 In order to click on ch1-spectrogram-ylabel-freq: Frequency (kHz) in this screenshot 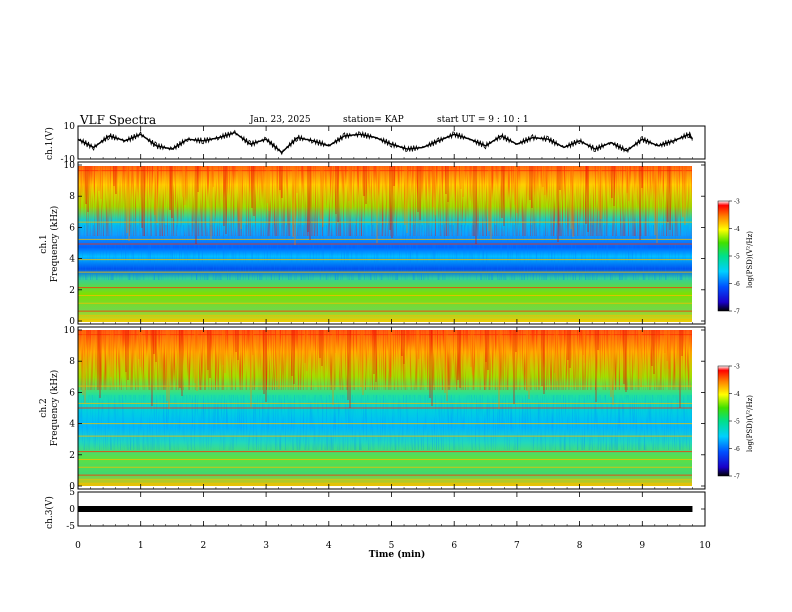, I will do `click(54, 244)`.